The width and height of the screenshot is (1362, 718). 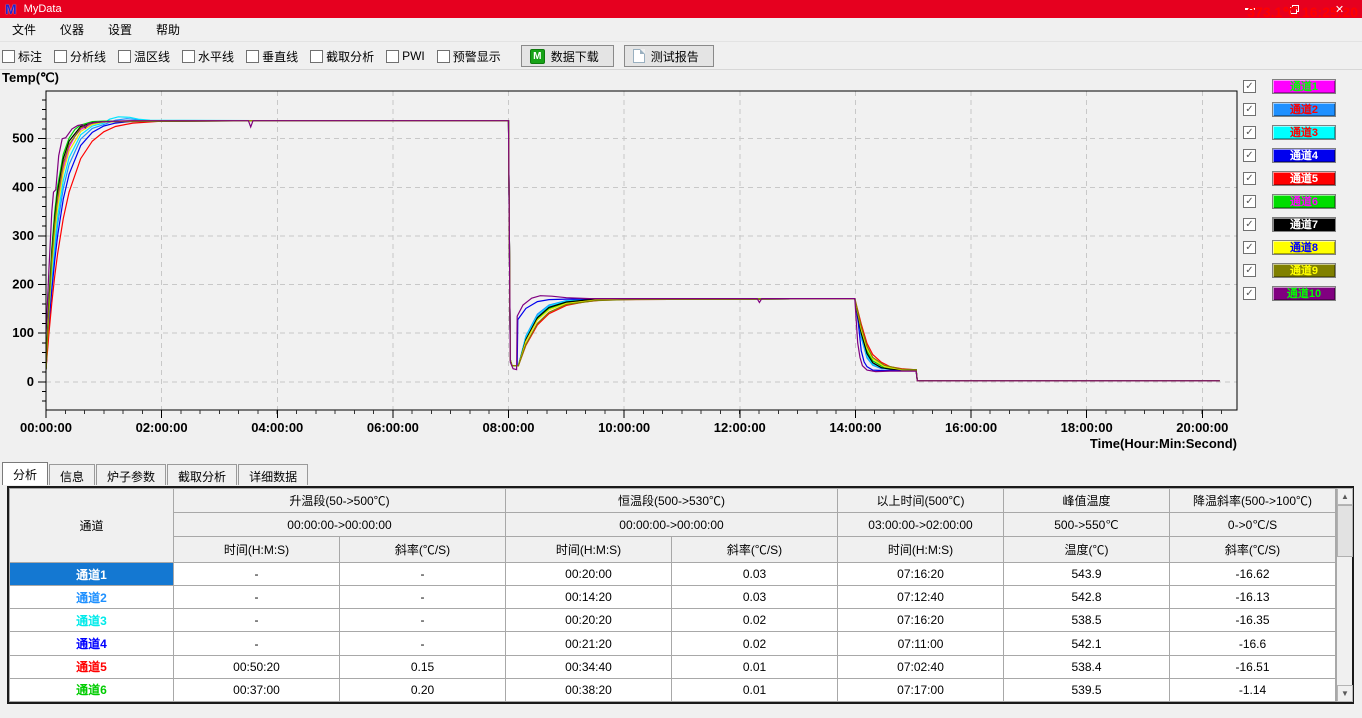 I want to click on legend-checkbox-9: ✓, so click(x=1249, y=270).